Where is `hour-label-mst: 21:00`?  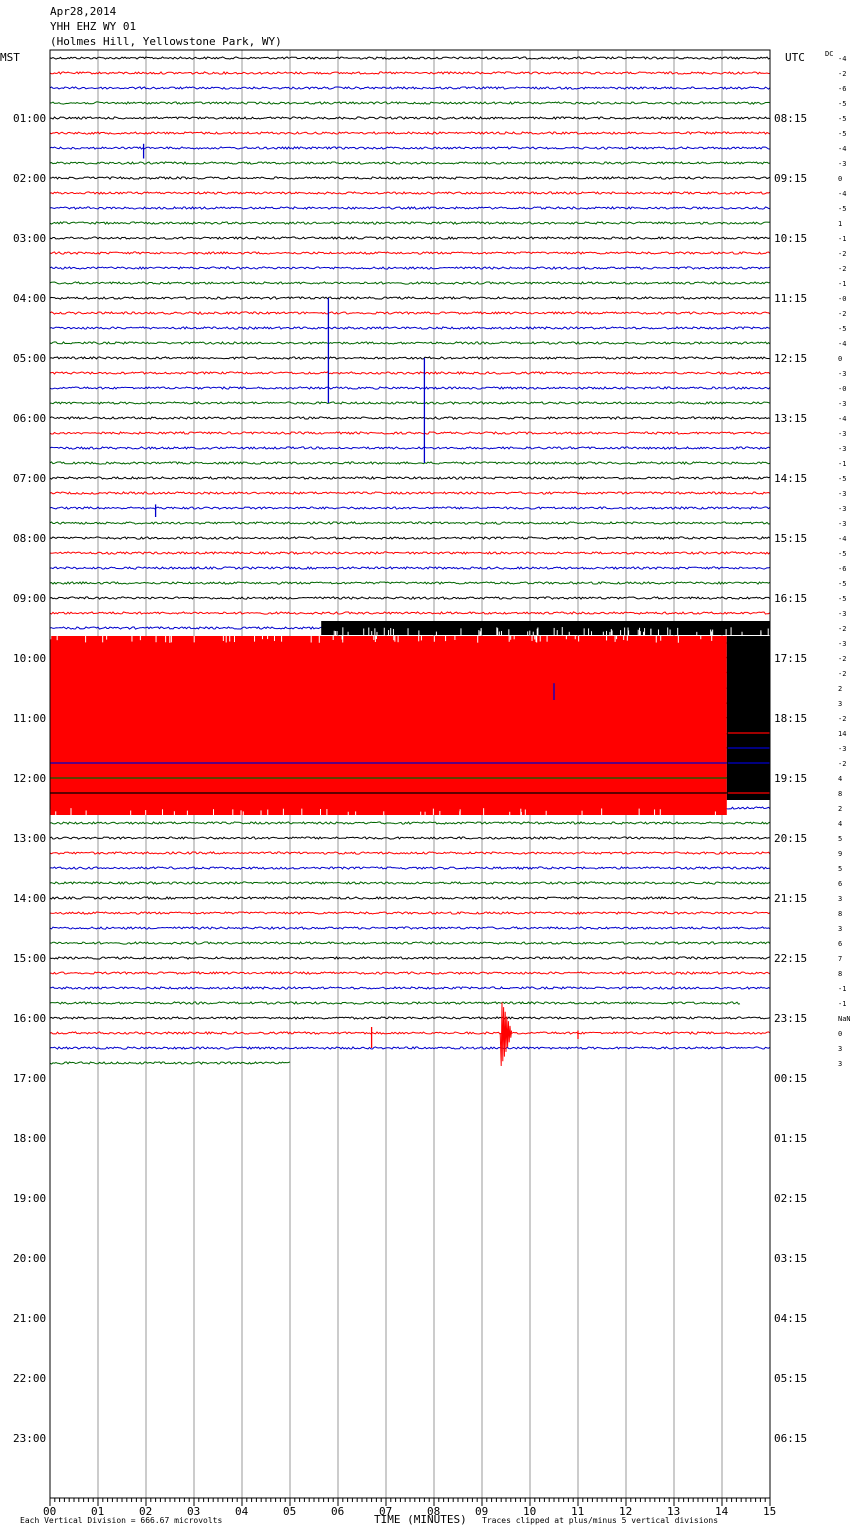 hour-label-mst: 21:00 is located at coordinates (29, 1318).